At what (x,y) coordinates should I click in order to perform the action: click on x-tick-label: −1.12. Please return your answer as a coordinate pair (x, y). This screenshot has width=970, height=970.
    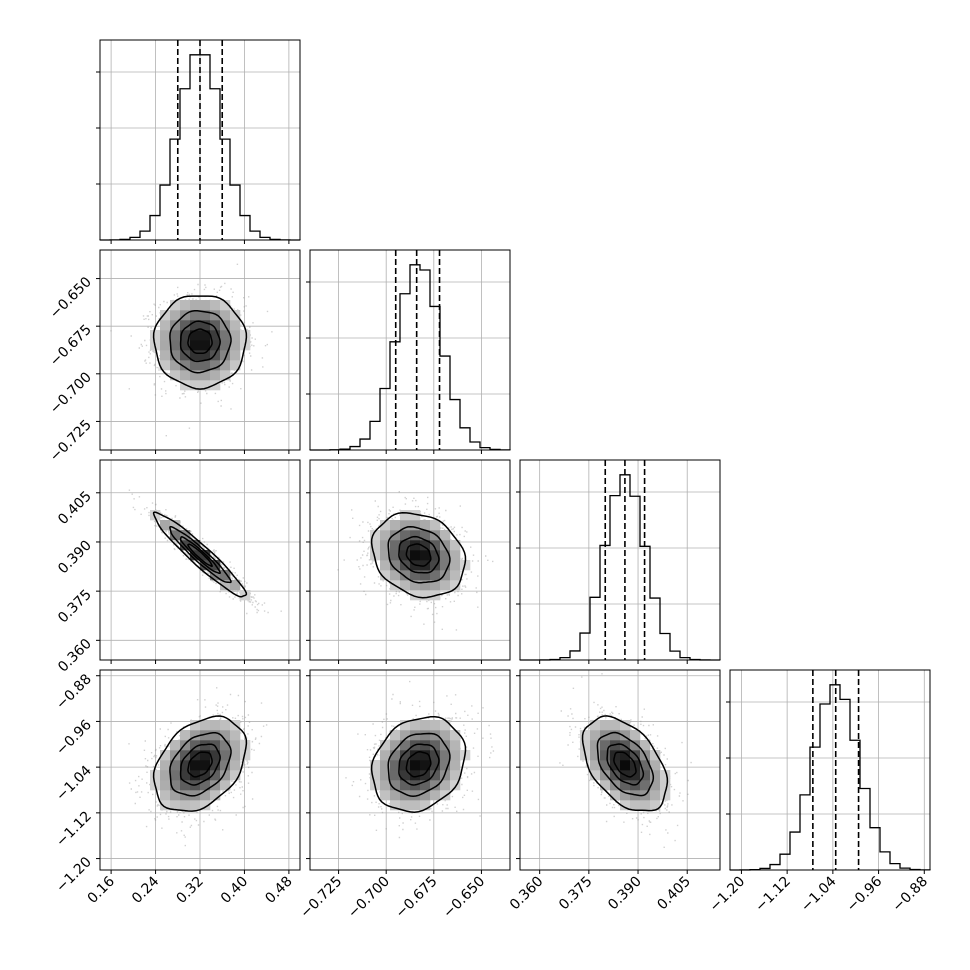
    Looking at the image, I should click on (773, 895).